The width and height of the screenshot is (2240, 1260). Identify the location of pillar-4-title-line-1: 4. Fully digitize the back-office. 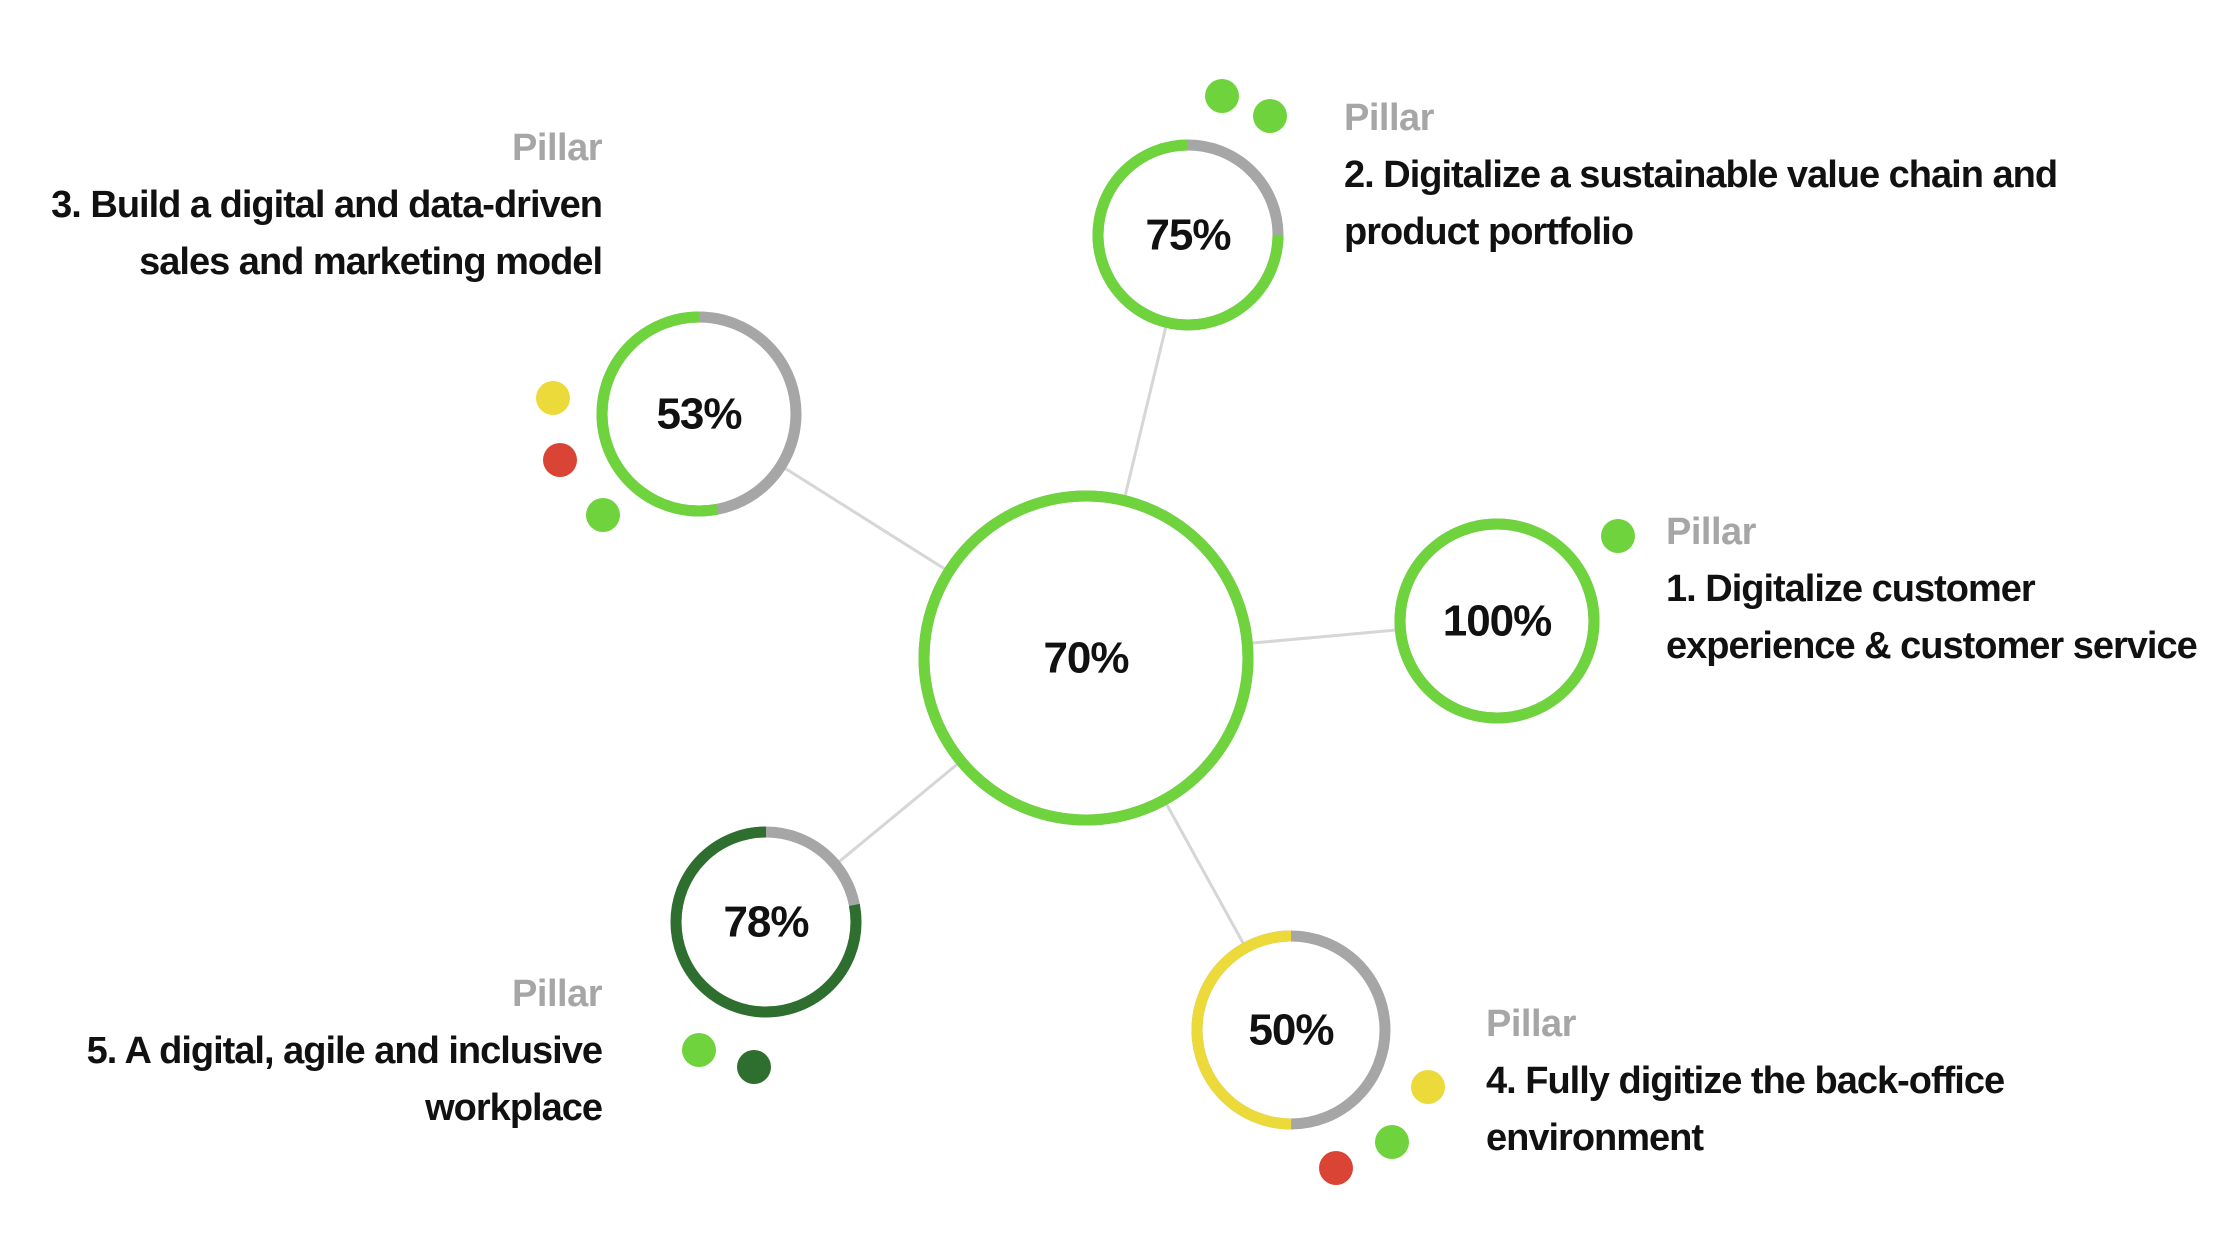
(1745, 1081).